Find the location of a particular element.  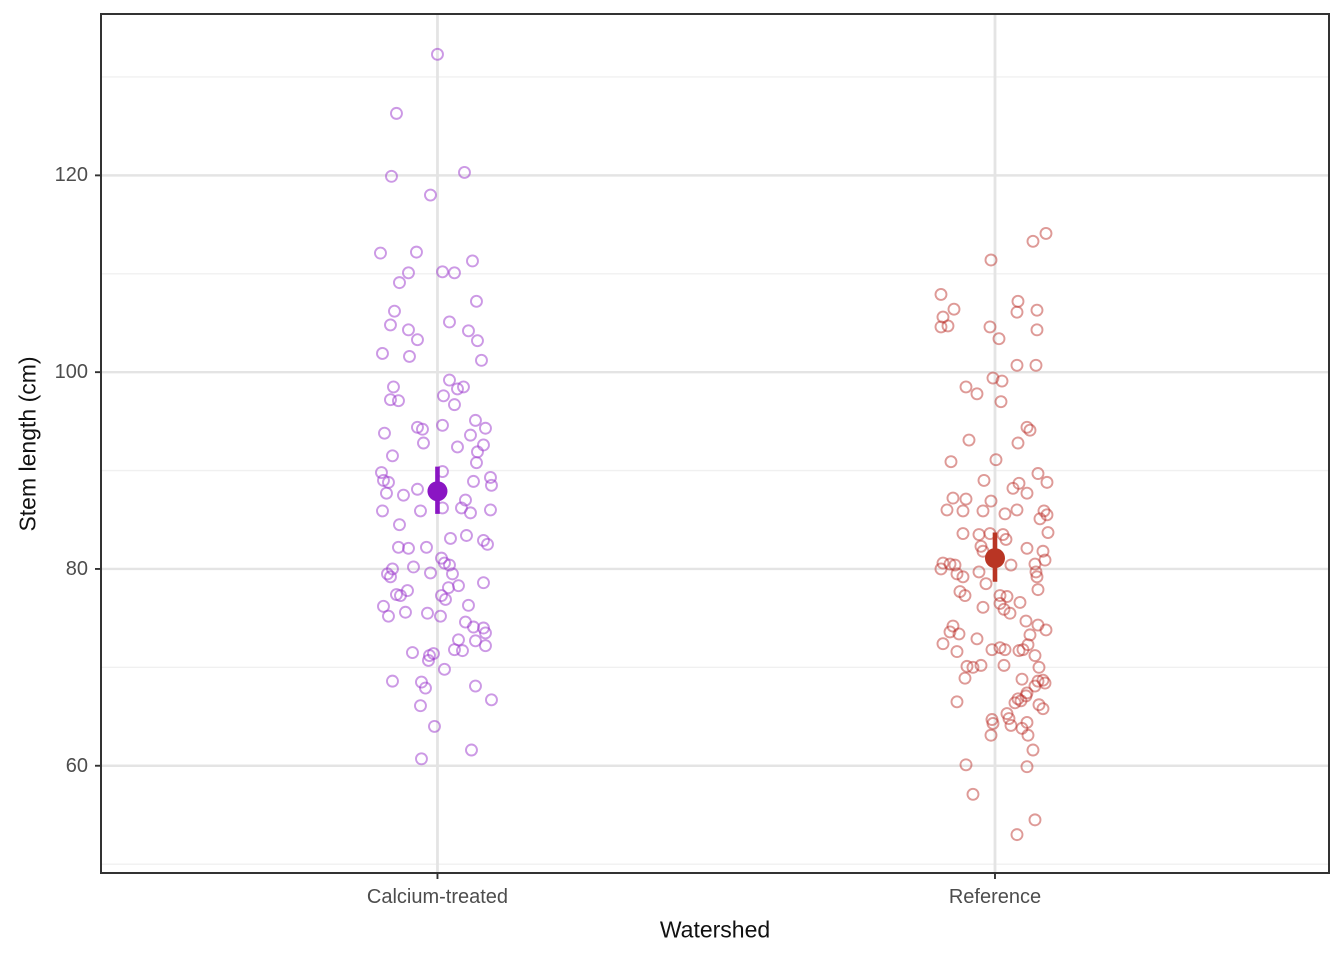

x-axis-title: Watershed is located at coordinates (715, 929).